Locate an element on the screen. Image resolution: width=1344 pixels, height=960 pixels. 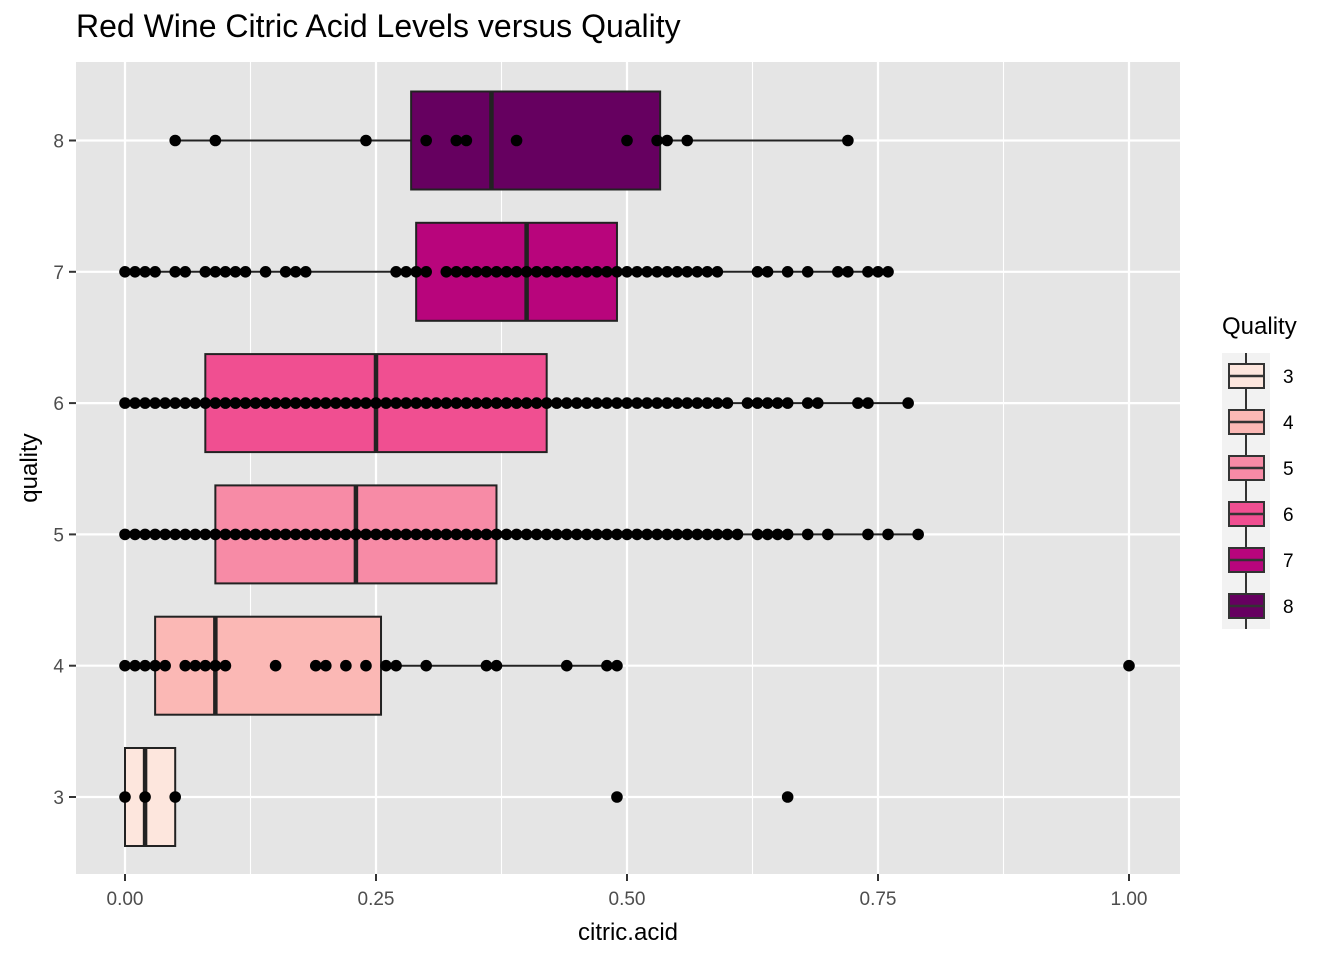
x-tick-label: 0.25 is located at coordinates (376, 899).